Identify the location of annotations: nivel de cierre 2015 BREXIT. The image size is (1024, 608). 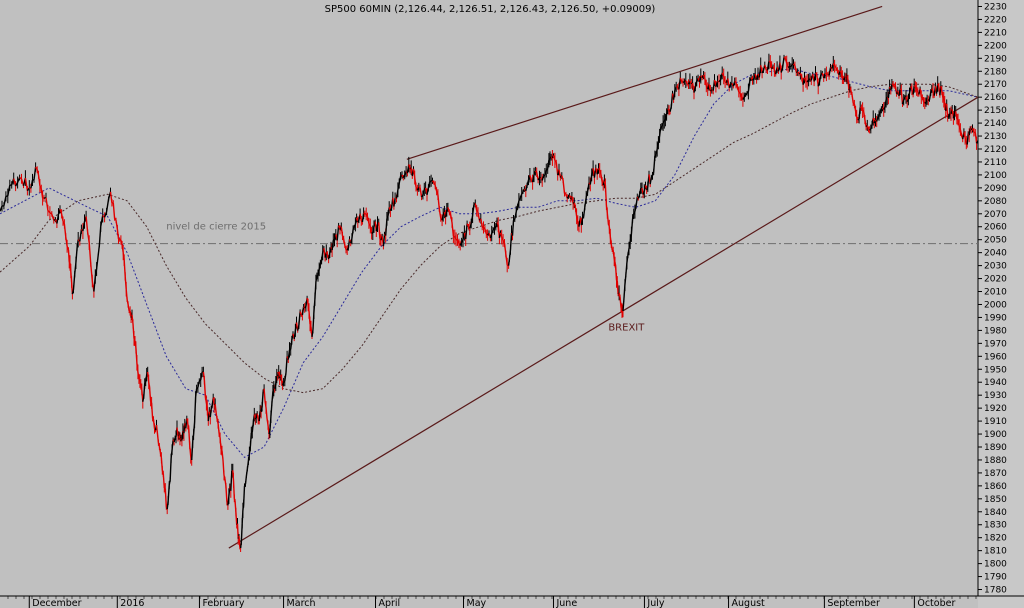
(405, 277).